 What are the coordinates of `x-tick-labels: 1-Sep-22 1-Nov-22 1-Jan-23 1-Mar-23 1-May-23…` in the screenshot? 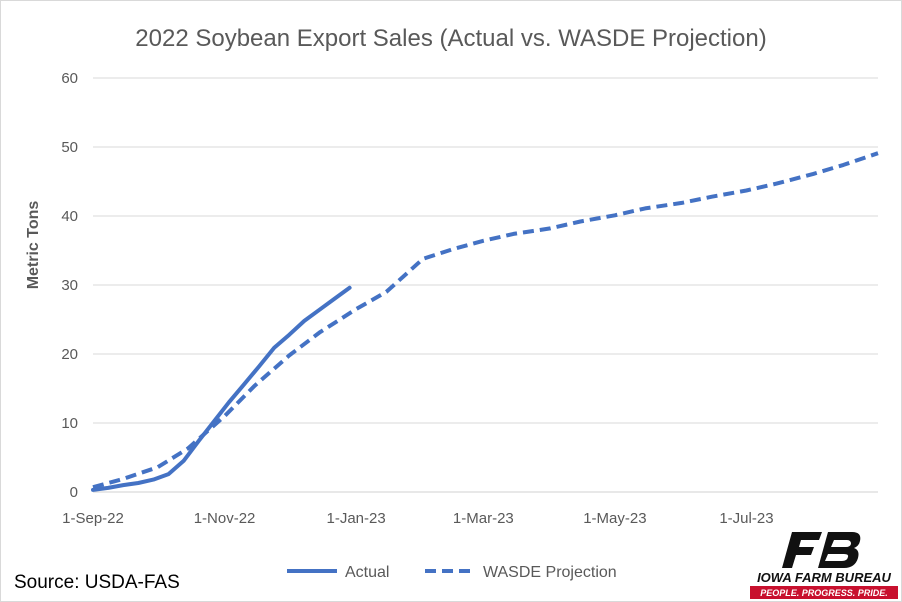 It's located at (417, 518).